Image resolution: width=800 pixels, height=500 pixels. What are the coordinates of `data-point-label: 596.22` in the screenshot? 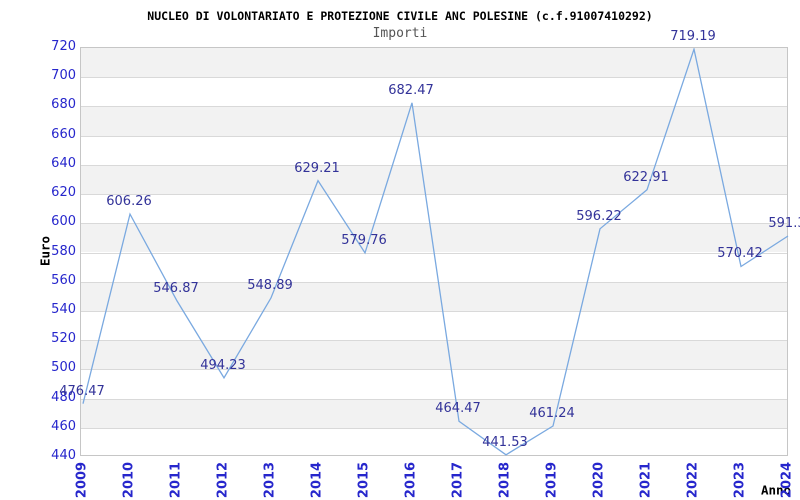 It's located at (599, 216).